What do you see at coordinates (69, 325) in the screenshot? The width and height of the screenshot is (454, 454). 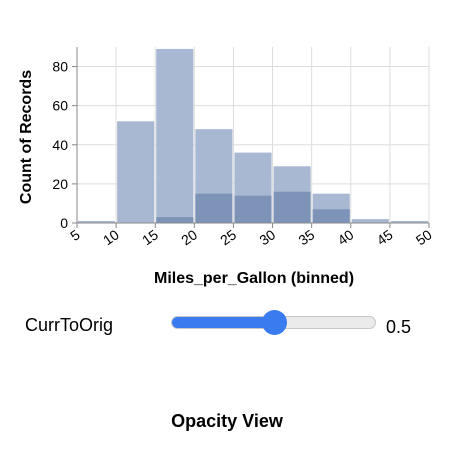 I see `slider-label: CurrToOrig` at bounding box center [69, 325].